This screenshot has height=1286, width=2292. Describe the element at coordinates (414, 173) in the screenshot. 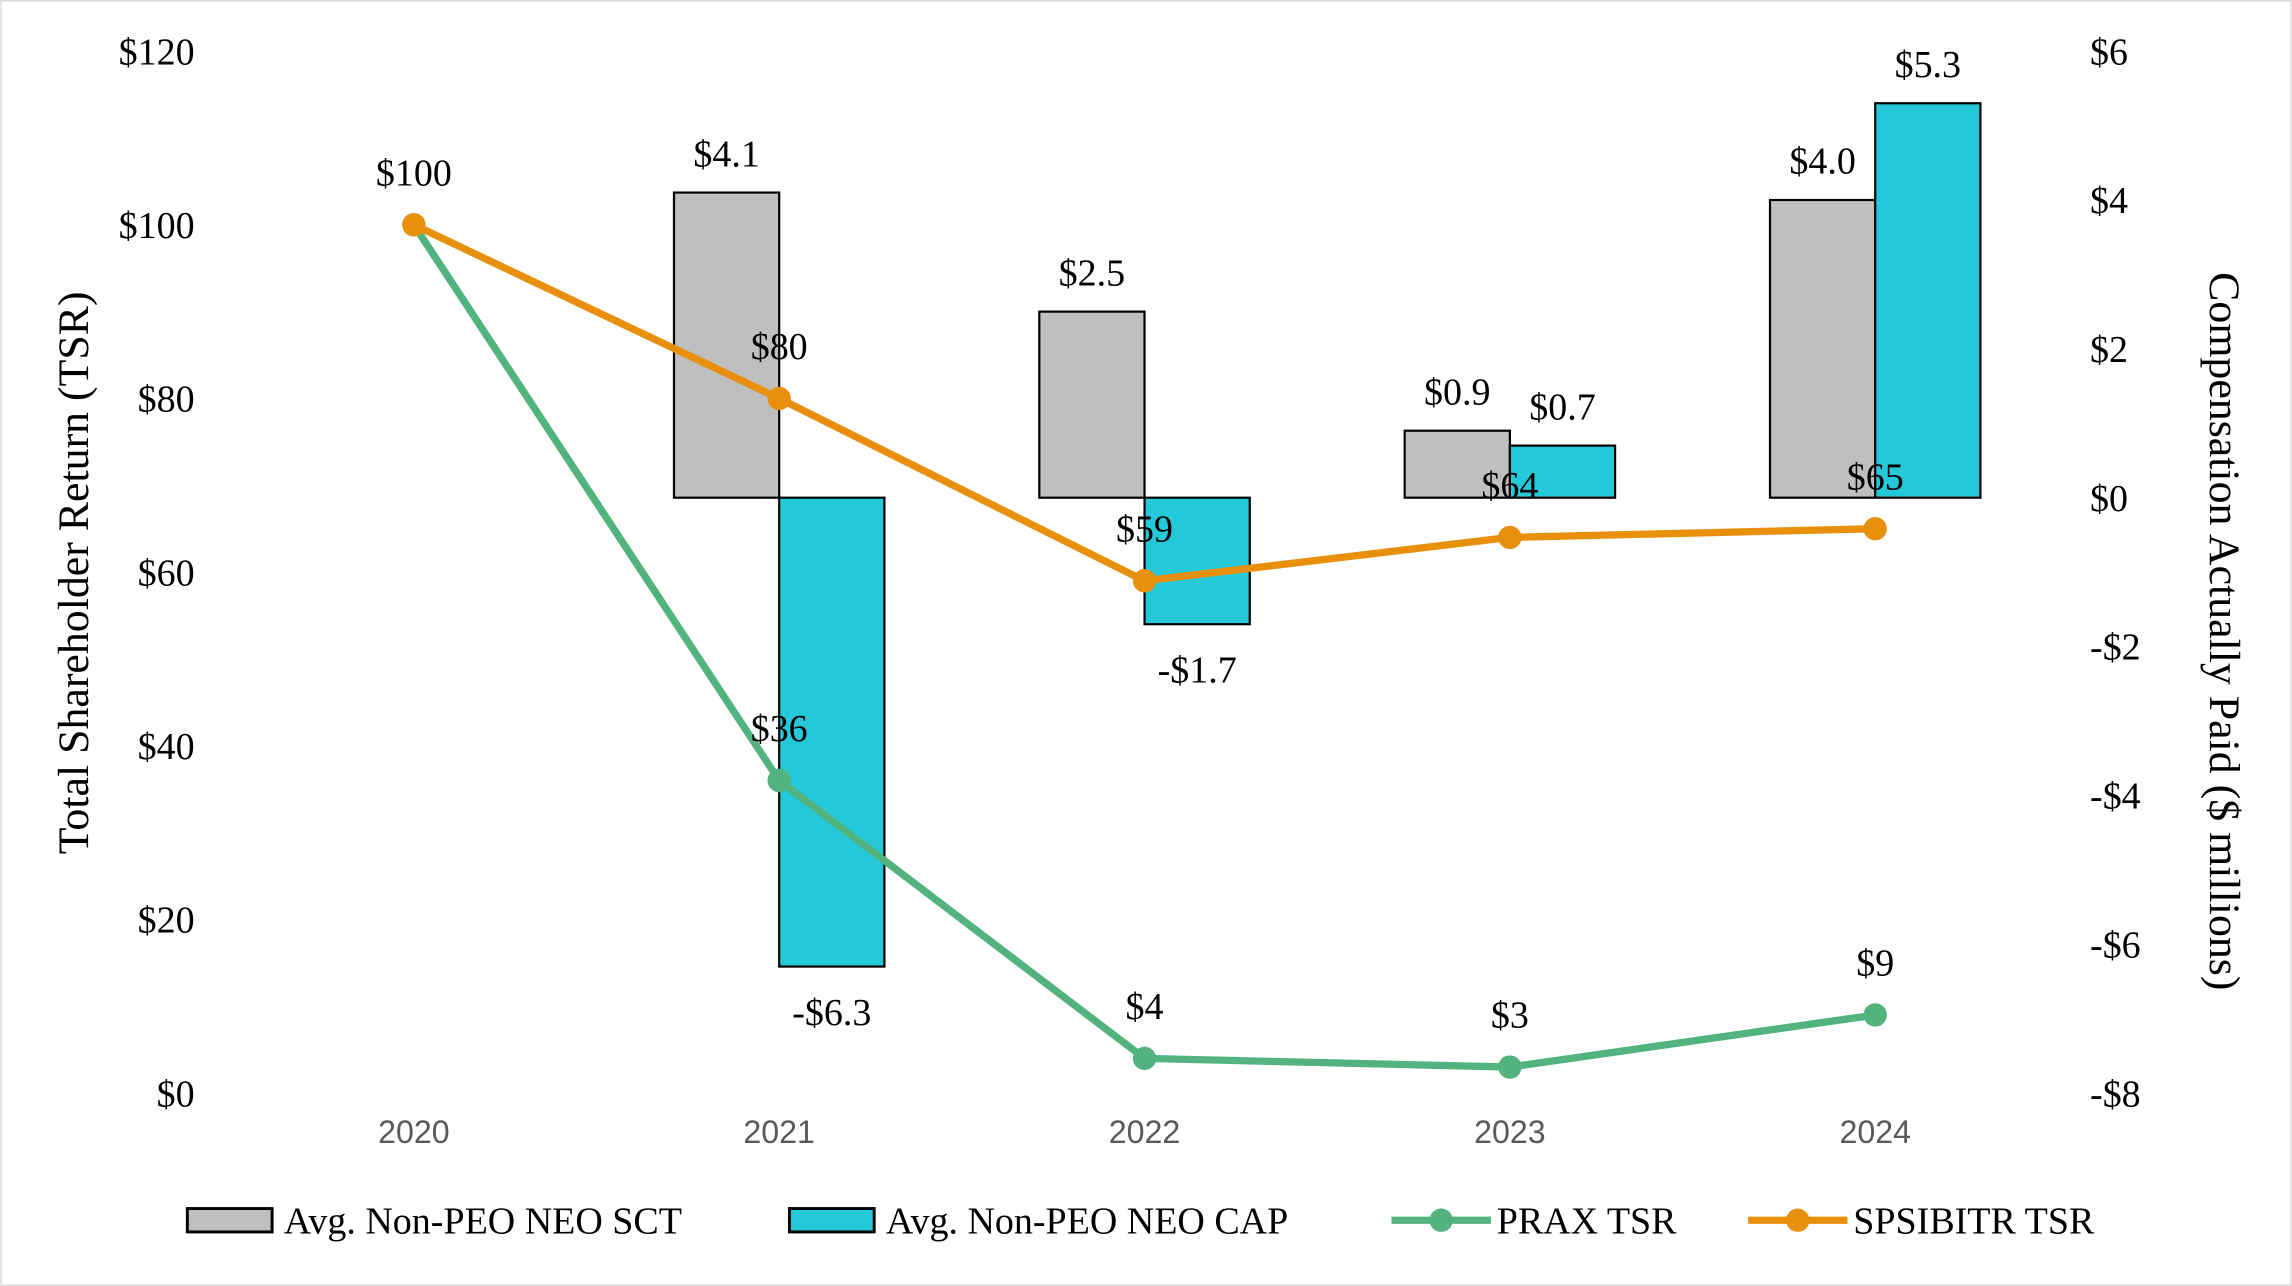

I see `line-data-label: $100` at that location.